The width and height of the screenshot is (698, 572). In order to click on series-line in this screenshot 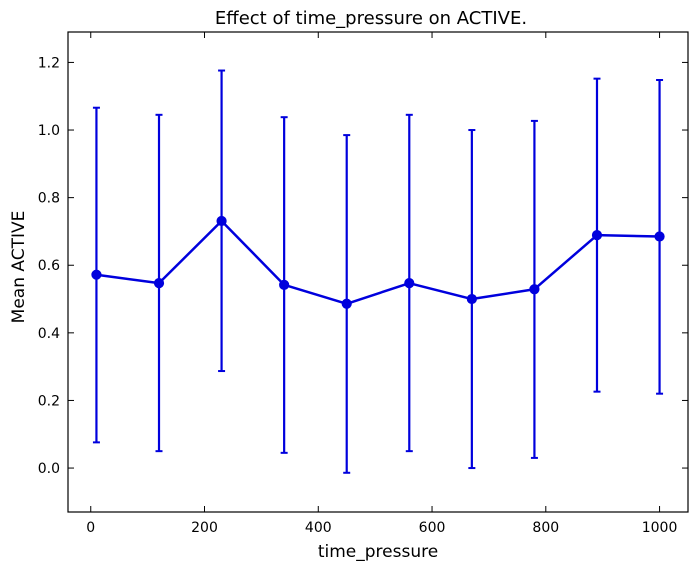, I will do `click(378, 262)`.